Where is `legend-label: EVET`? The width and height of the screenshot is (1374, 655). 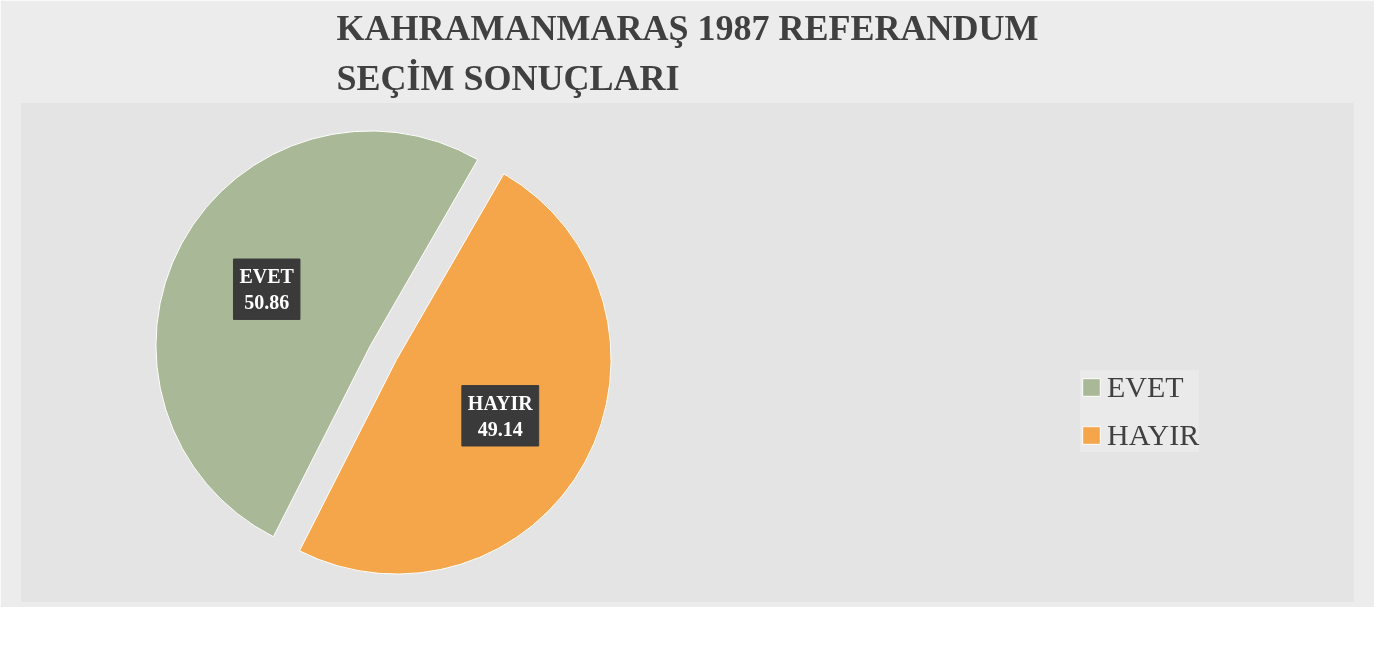 legend-label: EVET is located at coordinates (1145, 387).